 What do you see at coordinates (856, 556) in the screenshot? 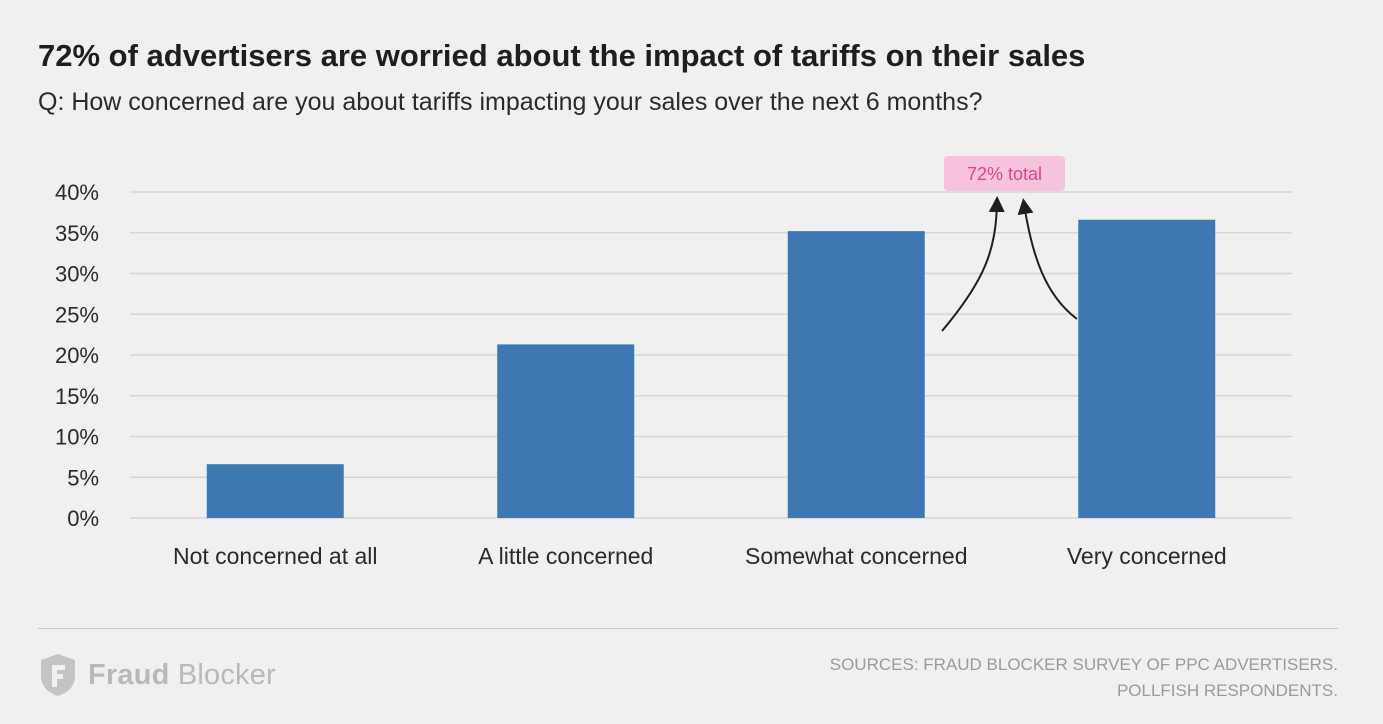
I see `x-tick-label: Somewhat concerned` at bounding box center [856, 556].